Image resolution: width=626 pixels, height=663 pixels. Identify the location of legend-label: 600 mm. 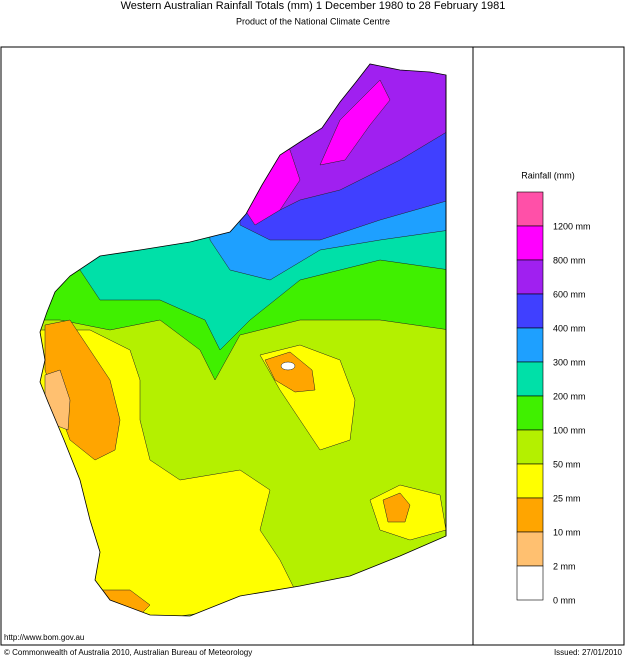
(569, 294).